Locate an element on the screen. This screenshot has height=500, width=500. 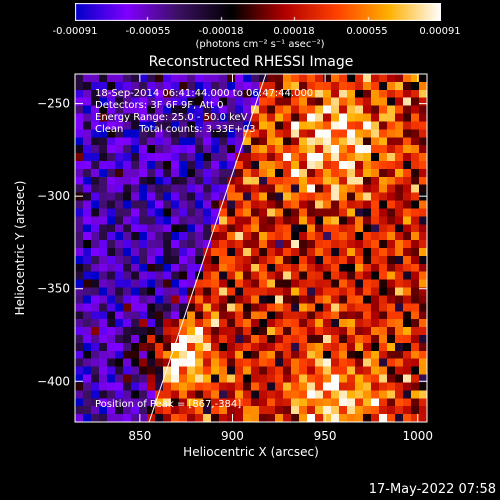
annotation-energy-range: Energy Range: 25.0 - 50.0 keV is located at coordinates (171, 117).